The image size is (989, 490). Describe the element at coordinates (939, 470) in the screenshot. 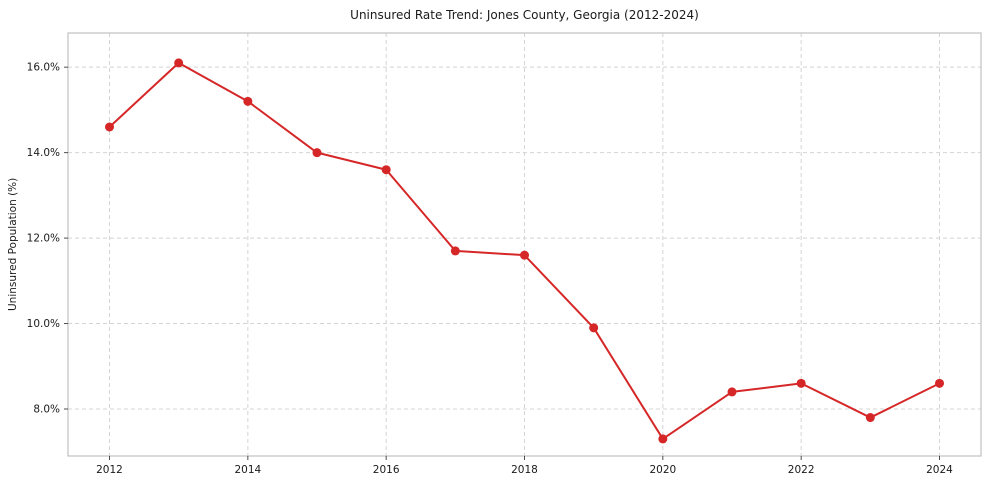

I see `x-tick-label: 2024` at that location.